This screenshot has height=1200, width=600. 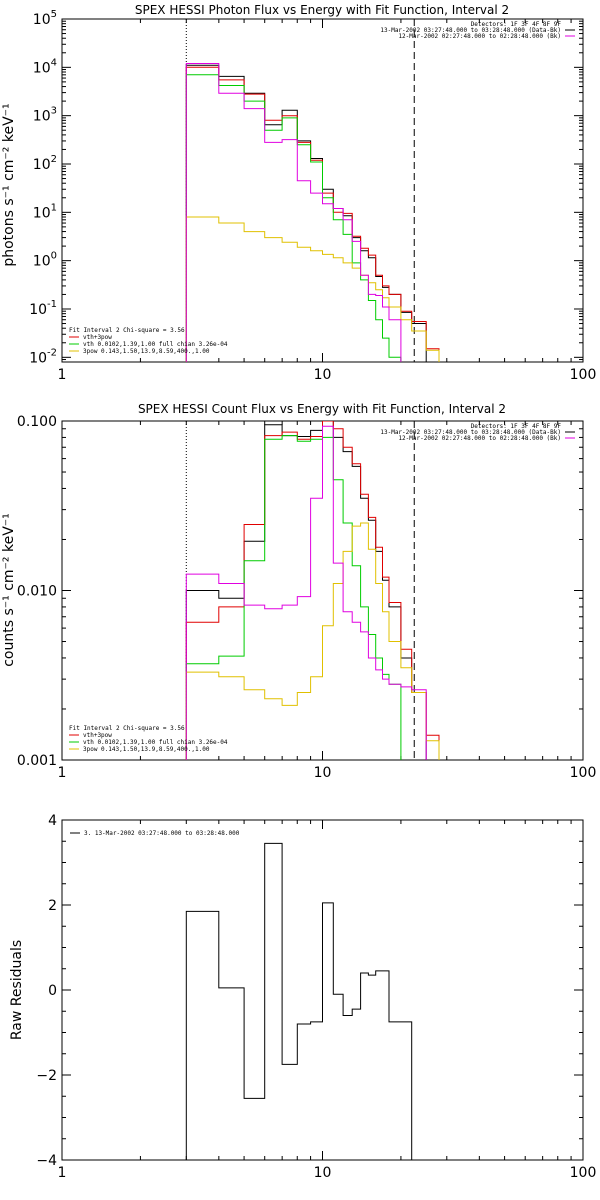 I want to click on y-tick-label: 10¹, so click(x=45, y=211).